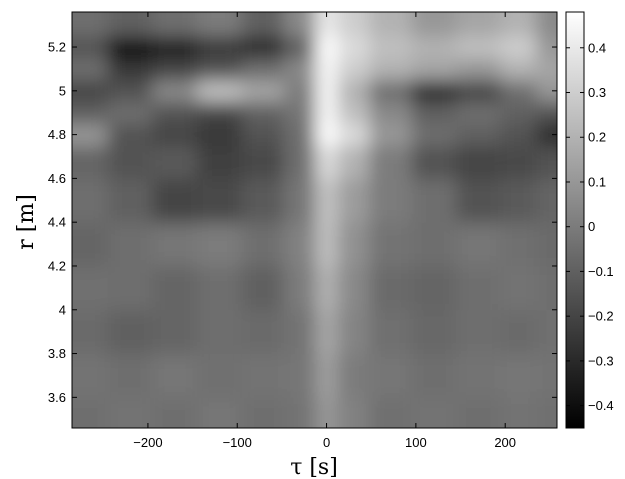  What do you see at coordinates (57, 47) in the screenshot?
I see `y-tick-label: 5.2` at bounding box center [57, 47].